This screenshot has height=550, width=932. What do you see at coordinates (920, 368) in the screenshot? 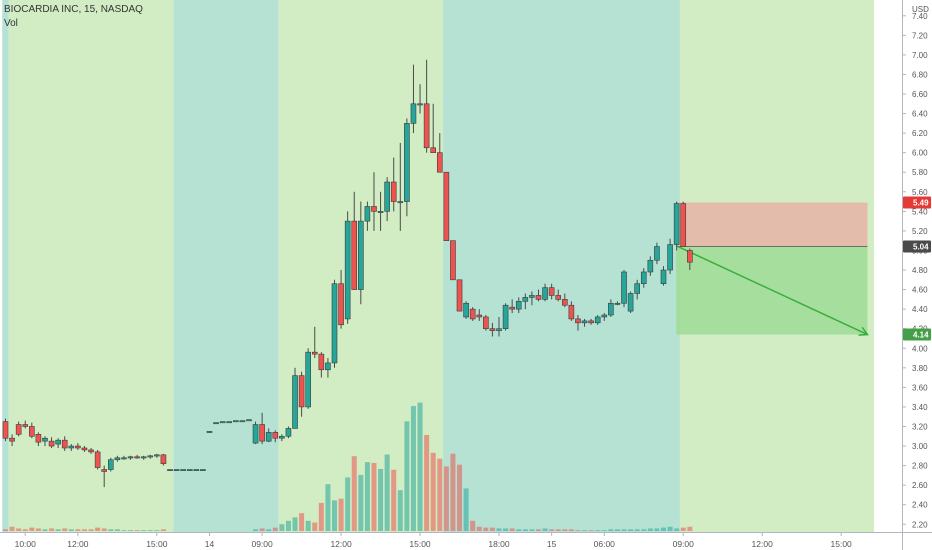
I see `y-tick-label: 3.80` at bounding box center [920, 368].